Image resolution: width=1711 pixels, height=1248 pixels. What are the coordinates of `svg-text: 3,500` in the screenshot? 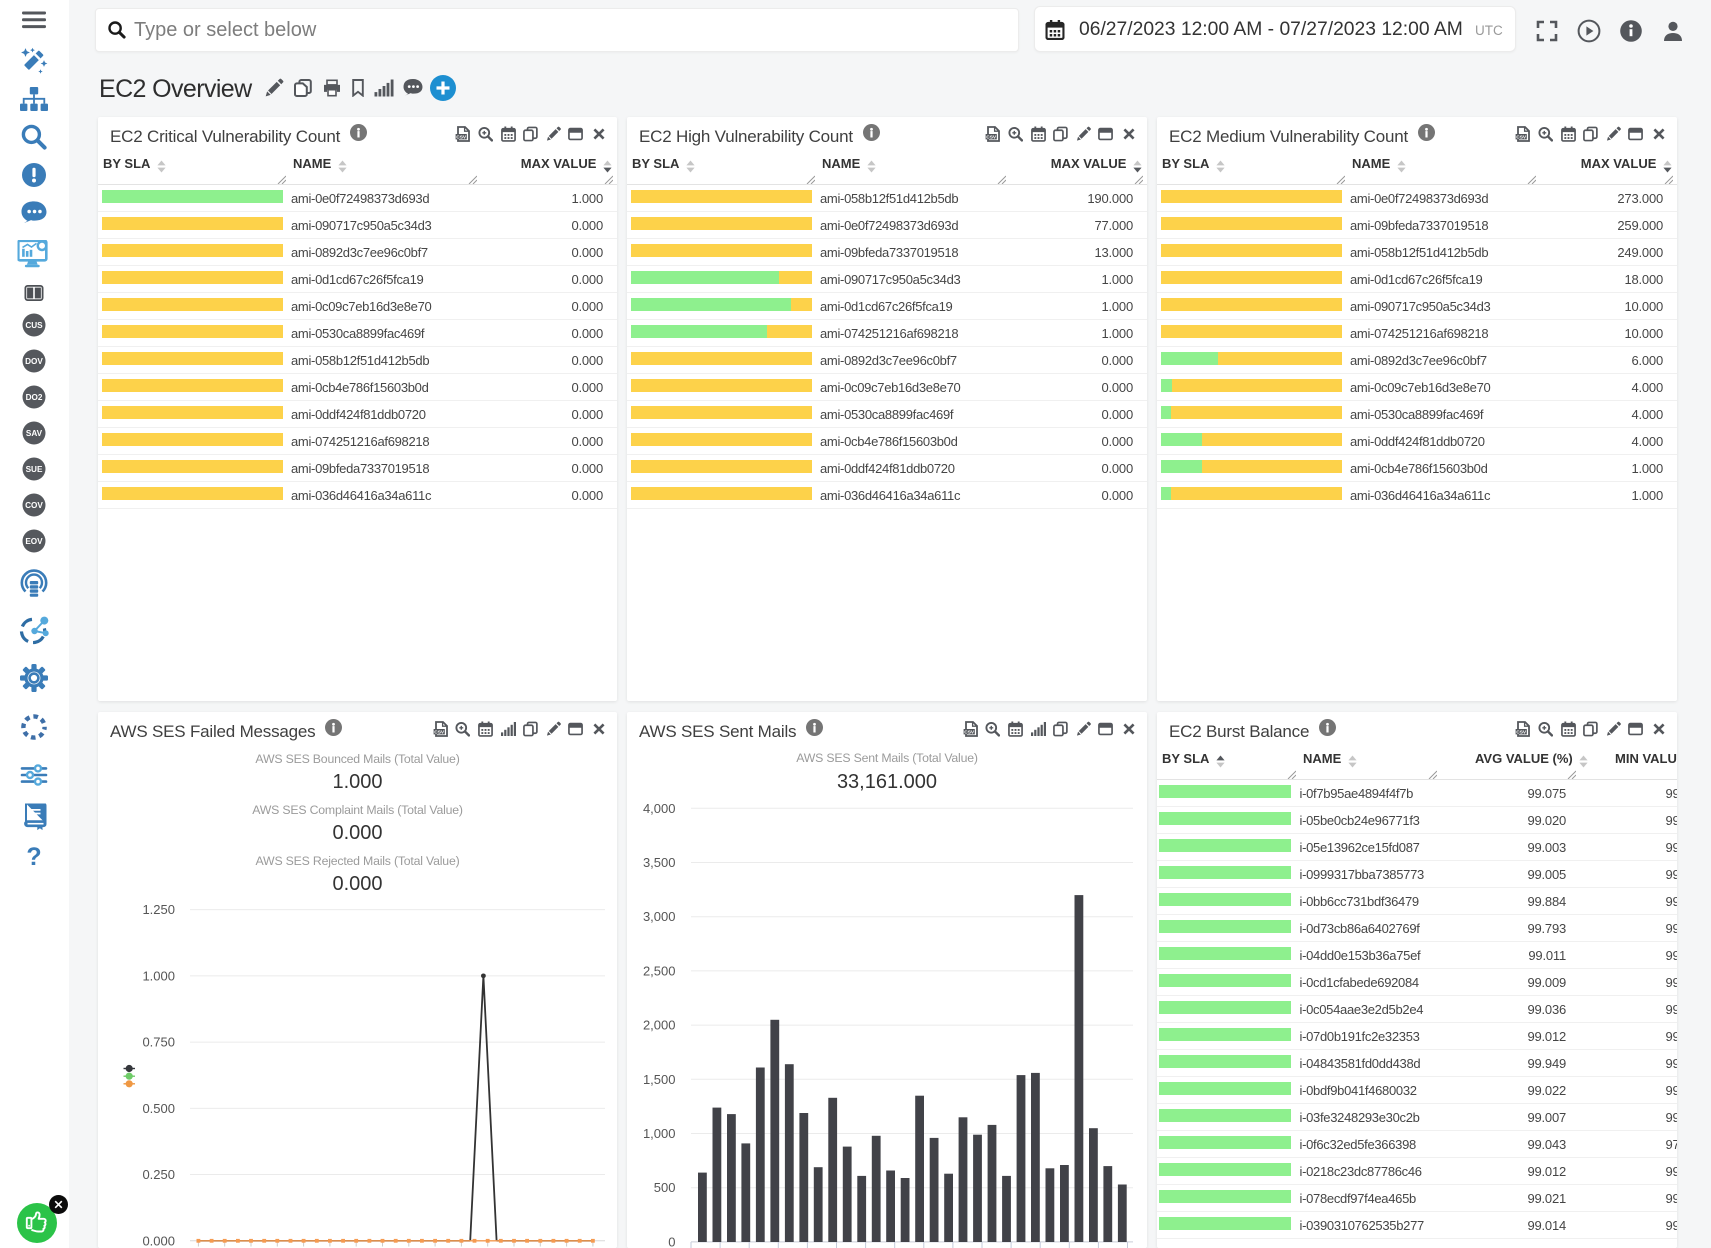 It's located at (659, 862).